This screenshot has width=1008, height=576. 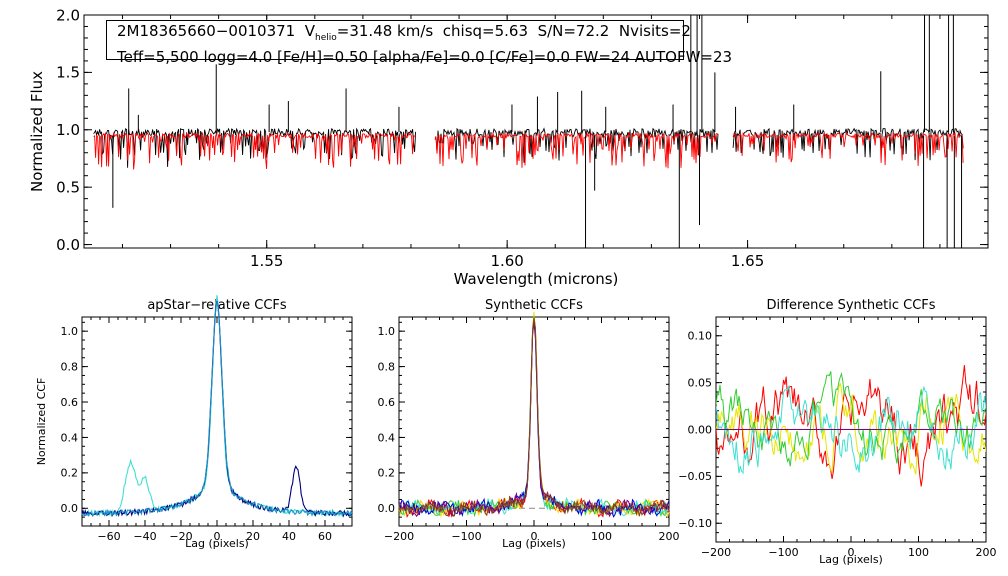 What do you see at coordinates (70, 437) in the screenshot?
I see `ccf1-ytick-label: 0.4` at bounding box center [70, 437].